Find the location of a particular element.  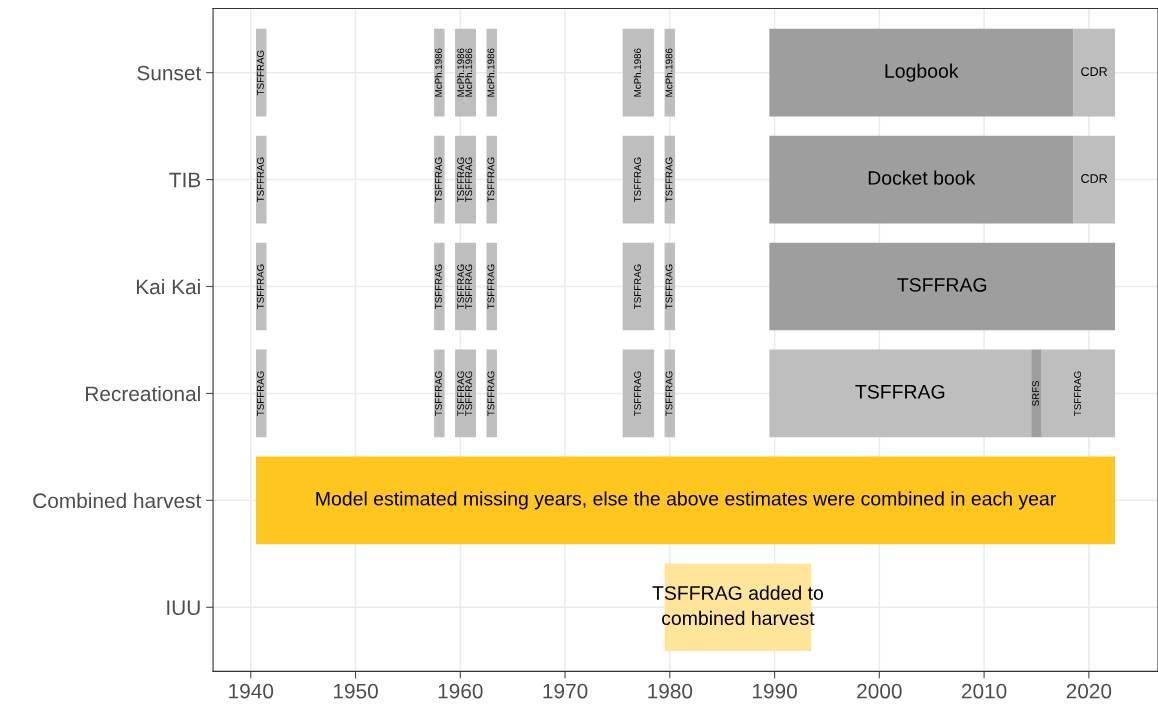

data-label: Model estimated missing years, else the above estimates were combined in each year is located at coordinates (686, 500).